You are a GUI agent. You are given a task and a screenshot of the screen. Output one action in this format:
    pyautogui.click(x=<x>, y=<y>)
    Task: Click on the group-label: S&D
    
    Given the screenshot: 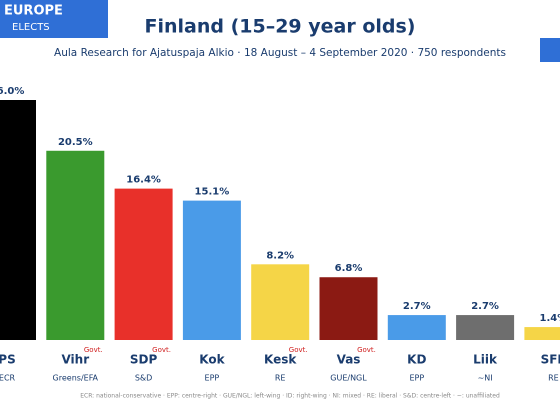 What is the action you would take?
    pyautogui.click(x=143, y=378)
    